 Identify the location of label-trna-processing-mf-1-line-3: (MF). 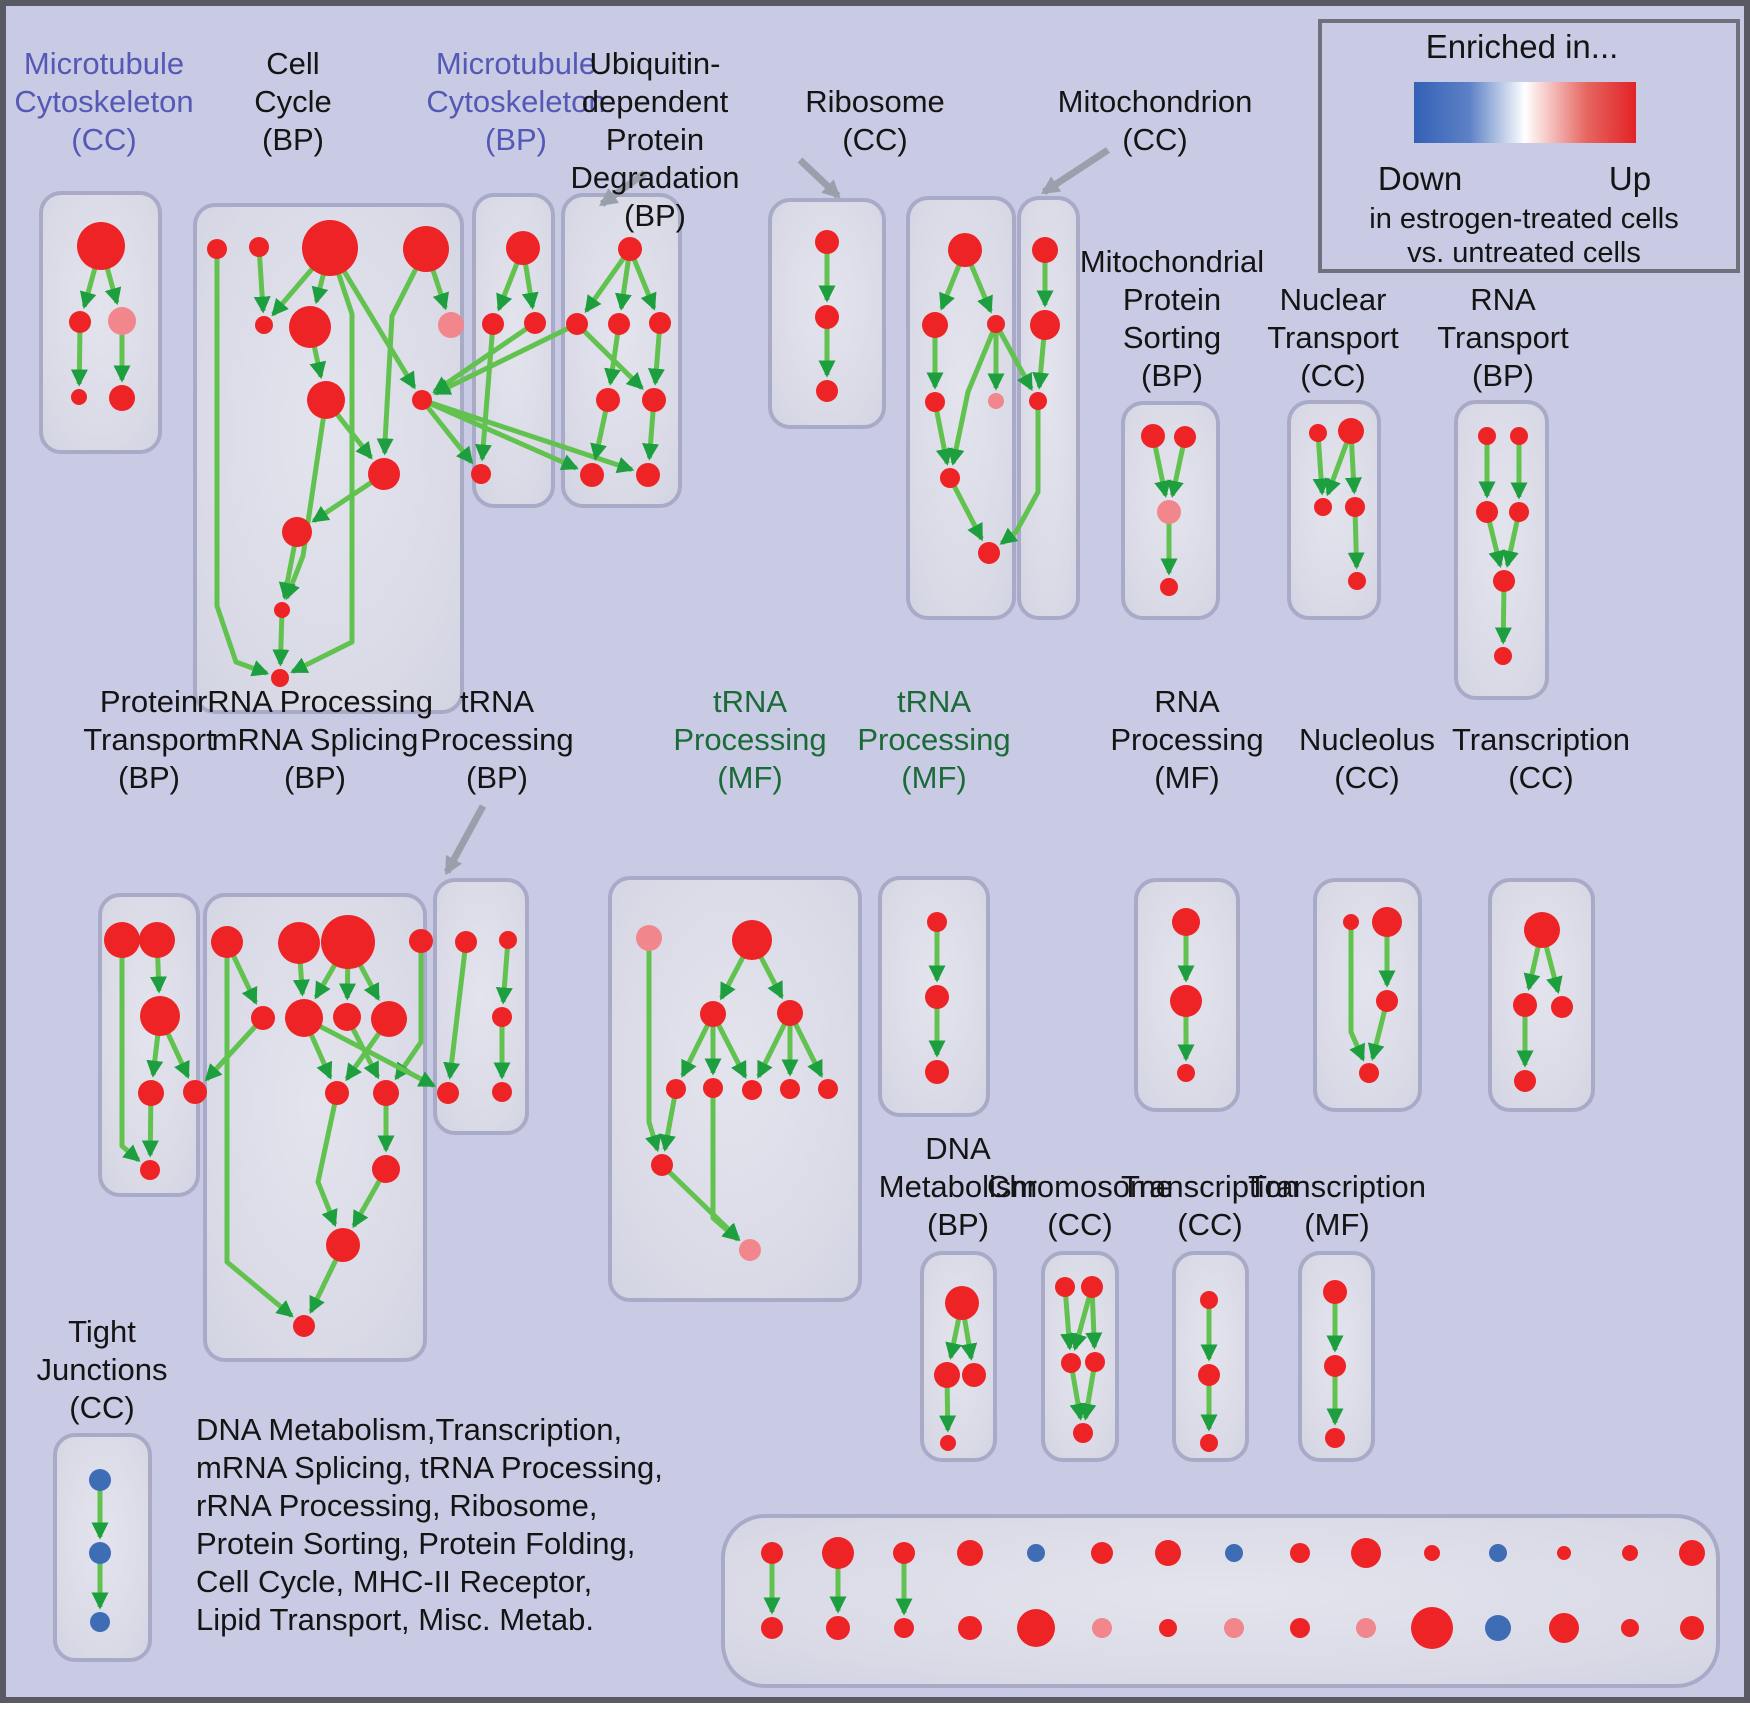
(749, 777).